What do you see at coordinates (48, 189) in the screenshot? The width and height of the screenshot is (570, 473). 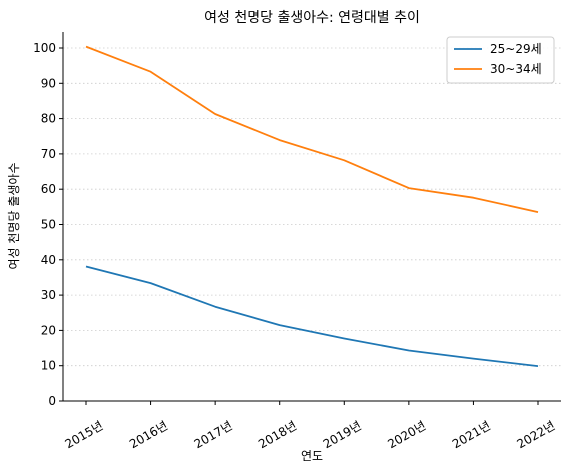 I see `y-tick-label: 60` at bounding box center [48, 189].